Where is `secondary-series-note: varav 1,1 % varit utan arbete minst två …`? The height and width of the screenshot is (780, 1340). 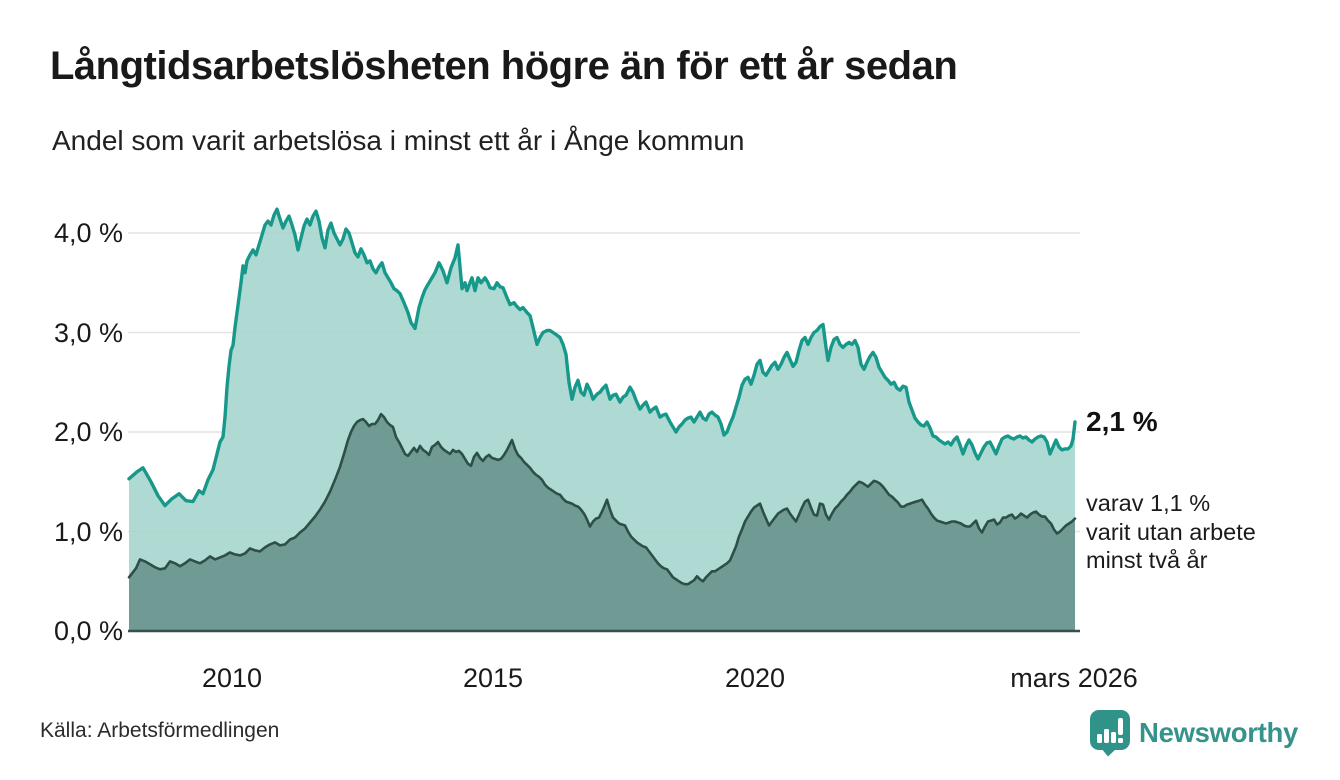
secondary-series-note: varav 1,1 % varit utan arbete minst två … is located at coordinates (1171, 531).